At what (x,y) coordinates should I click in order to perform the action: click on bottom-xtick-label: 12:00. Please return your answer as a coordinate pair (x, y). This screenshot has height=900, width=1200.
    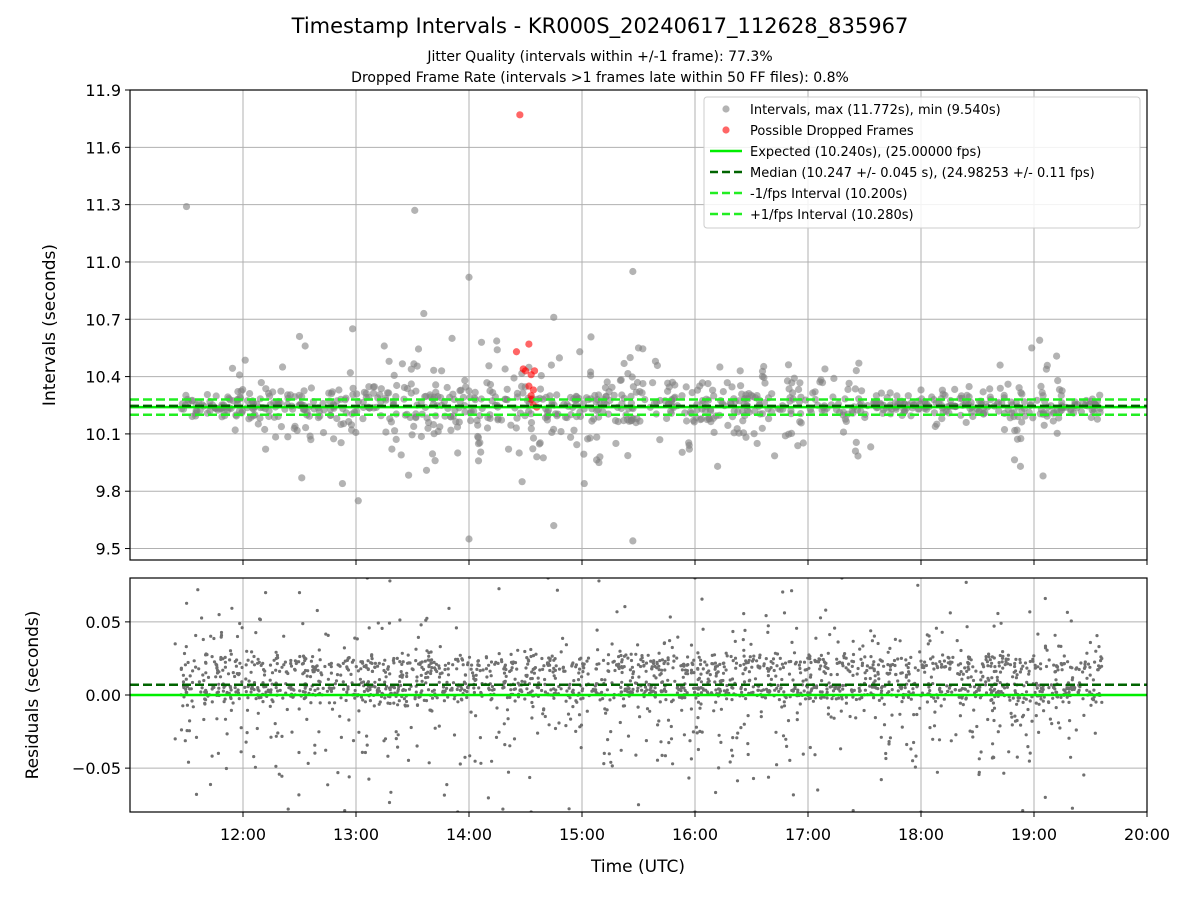
    Looking at the image, I should click on (243, 834).